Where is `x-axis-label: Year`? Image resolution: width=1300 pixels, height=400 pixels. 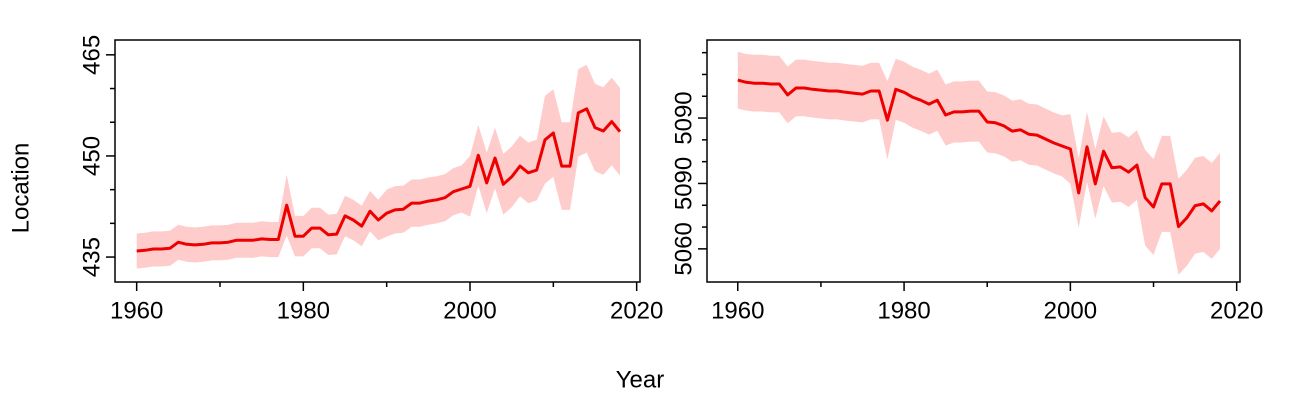
x-axis-label: Year is located at coordinates (640, 379).